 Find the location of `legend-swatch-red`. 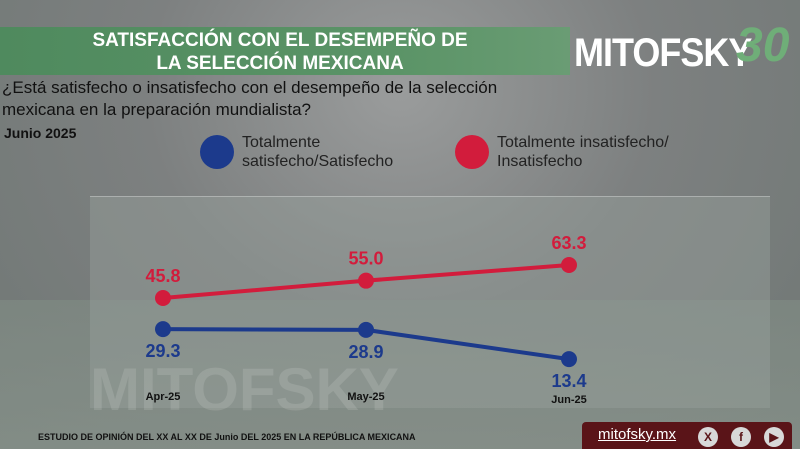

legend-swatch-red is located at coordinates (472, 152).